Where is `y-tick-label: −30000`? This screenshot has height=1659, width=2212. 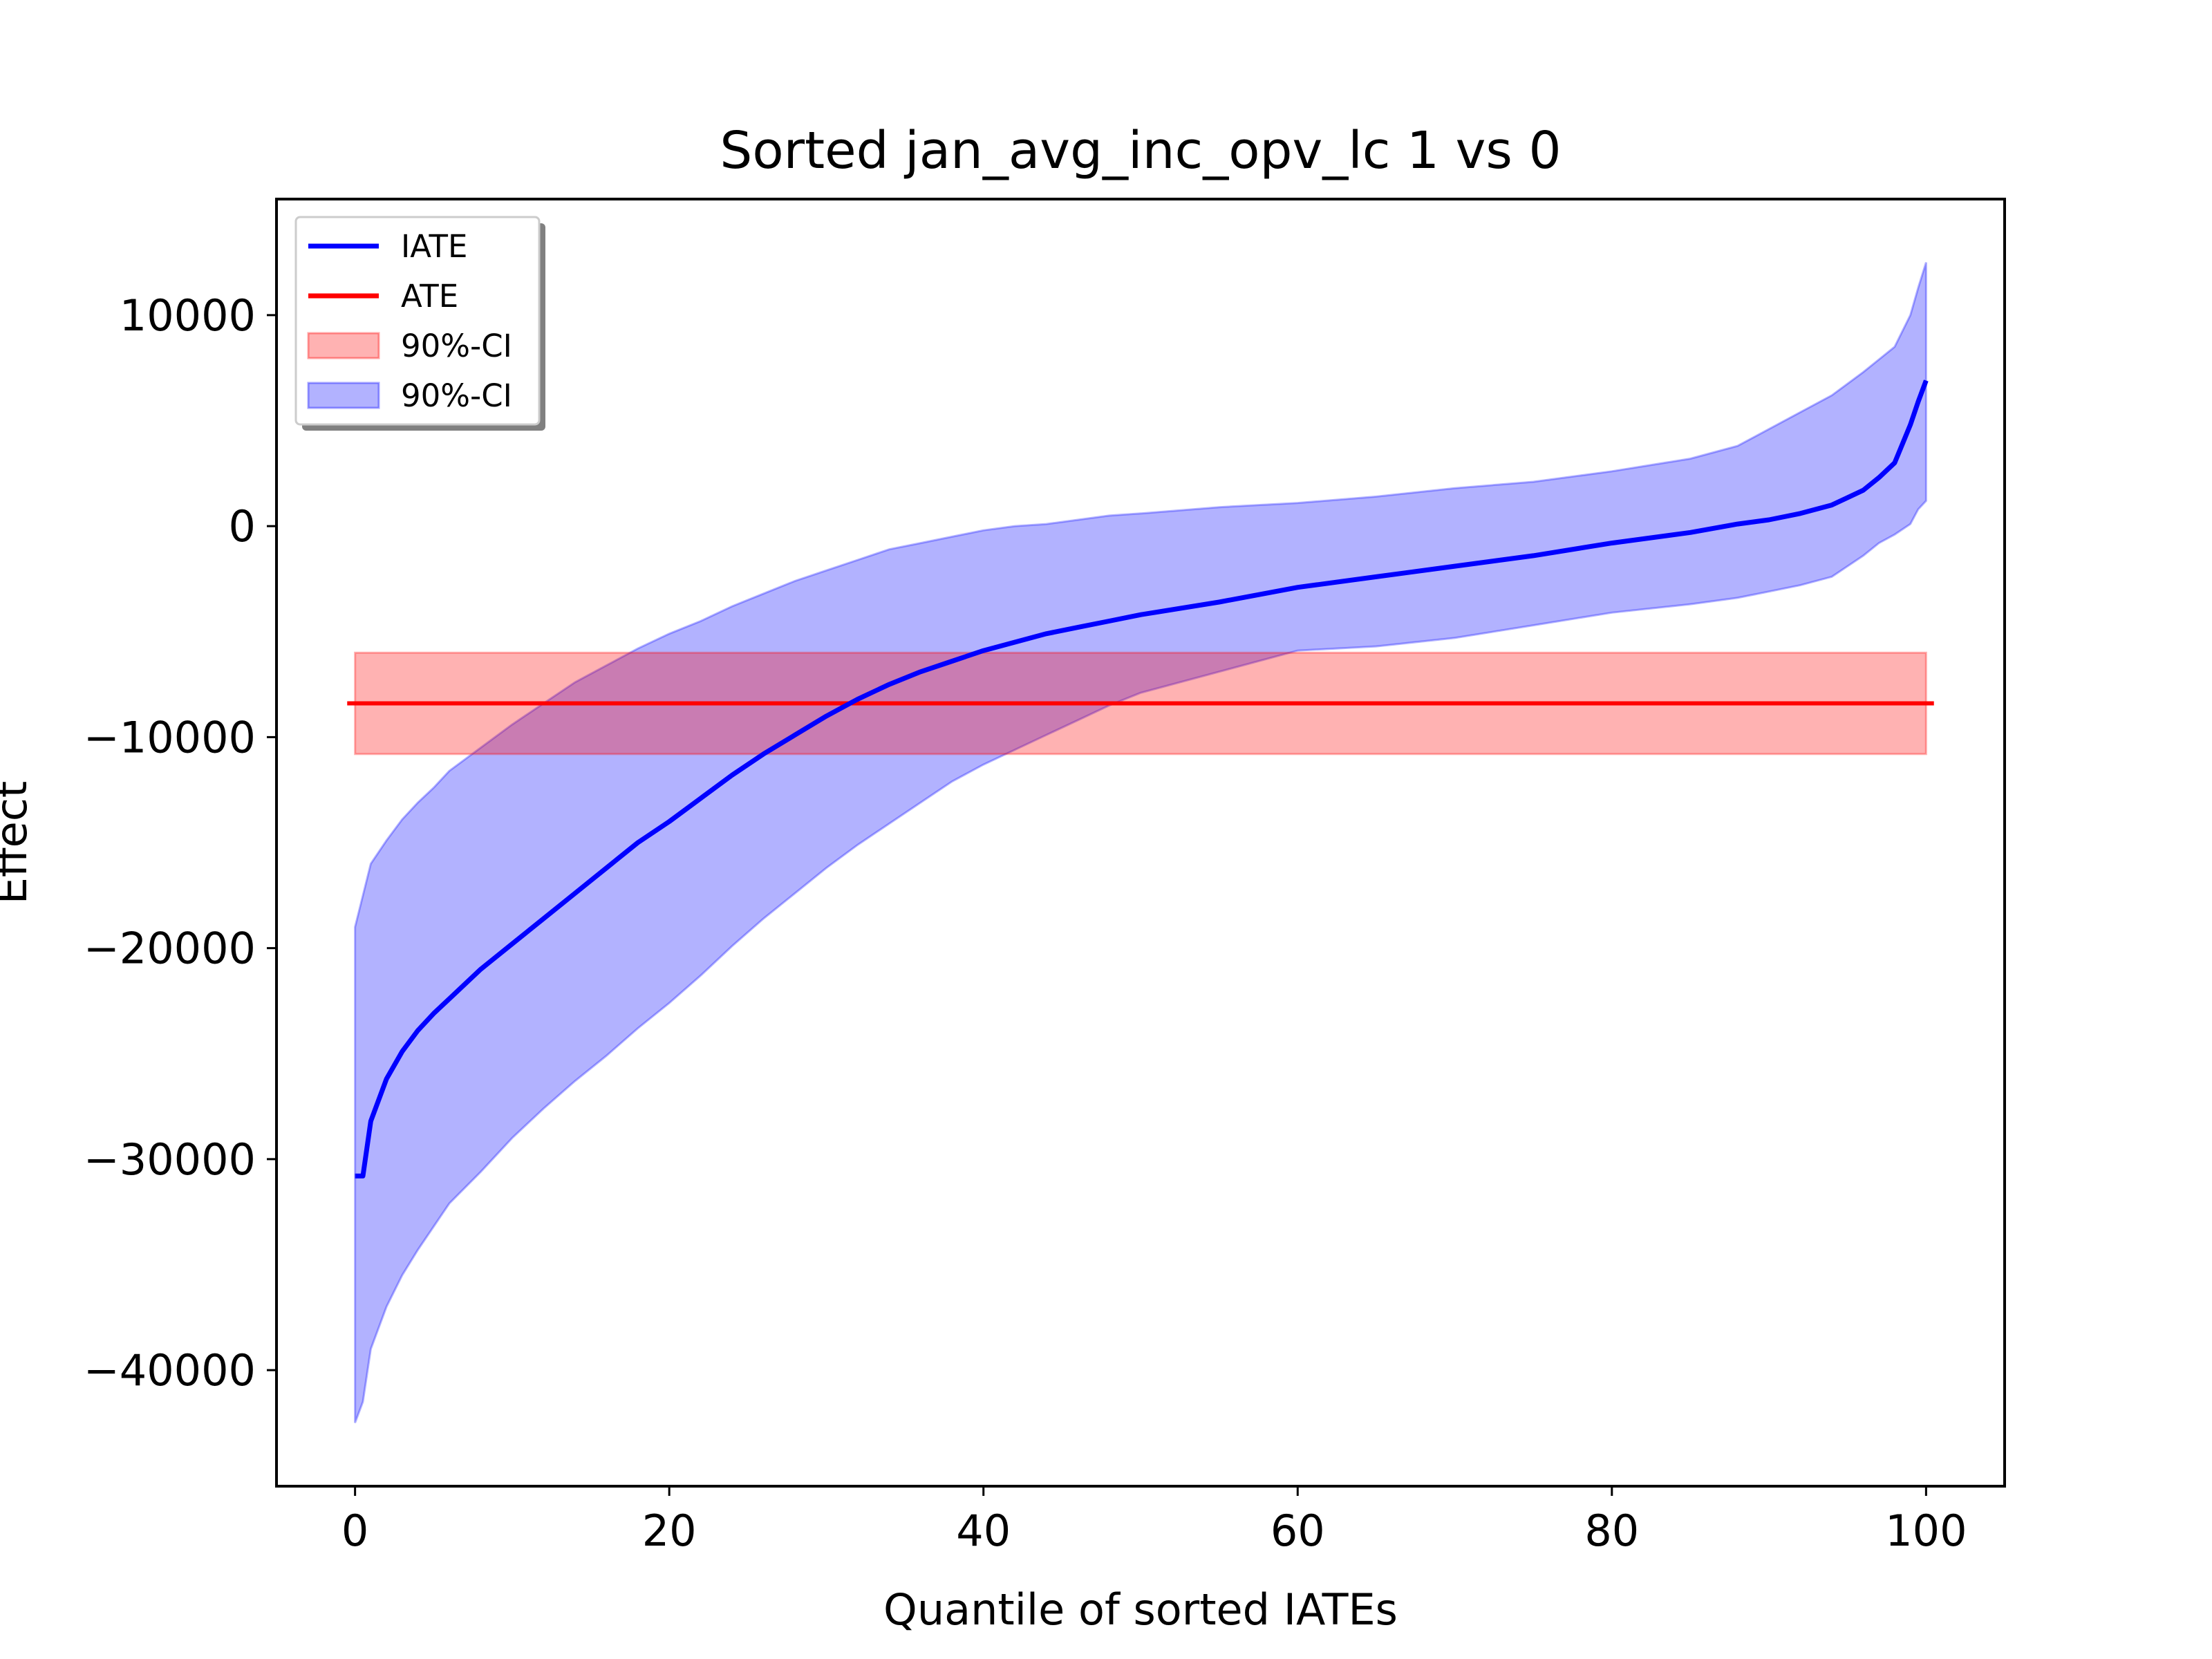 y-tick-label: −30000 is located at coordinates (170, 1159).